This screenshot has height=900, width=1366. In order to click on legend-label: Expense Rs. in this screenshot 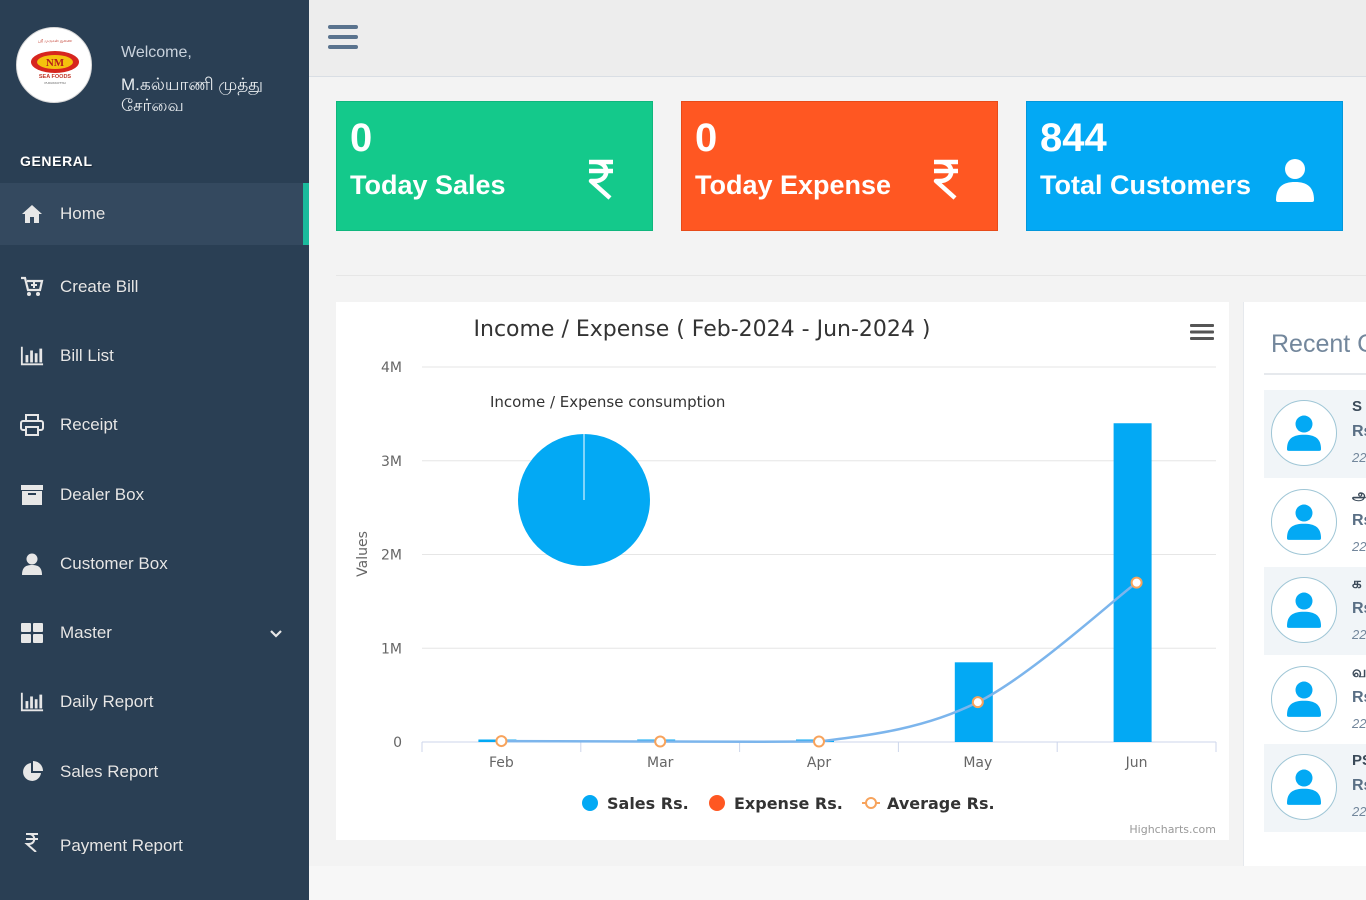, I will do `click(788, 803)`.